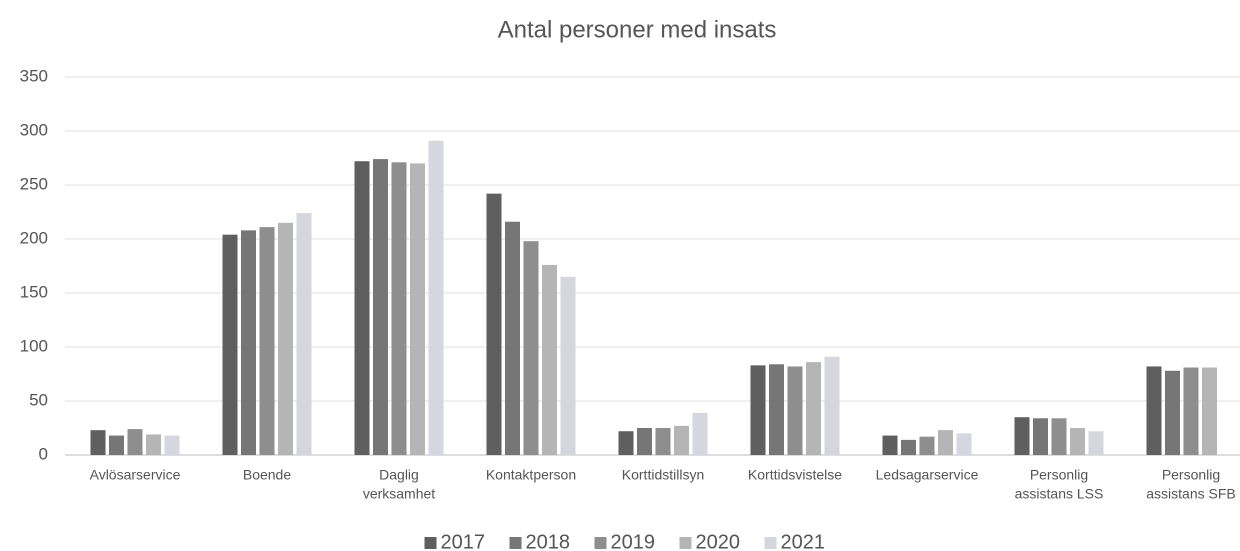  Describe the element at coordinates (34, 291) in the screenshot. I see `y-tick-label: 150` at that location.